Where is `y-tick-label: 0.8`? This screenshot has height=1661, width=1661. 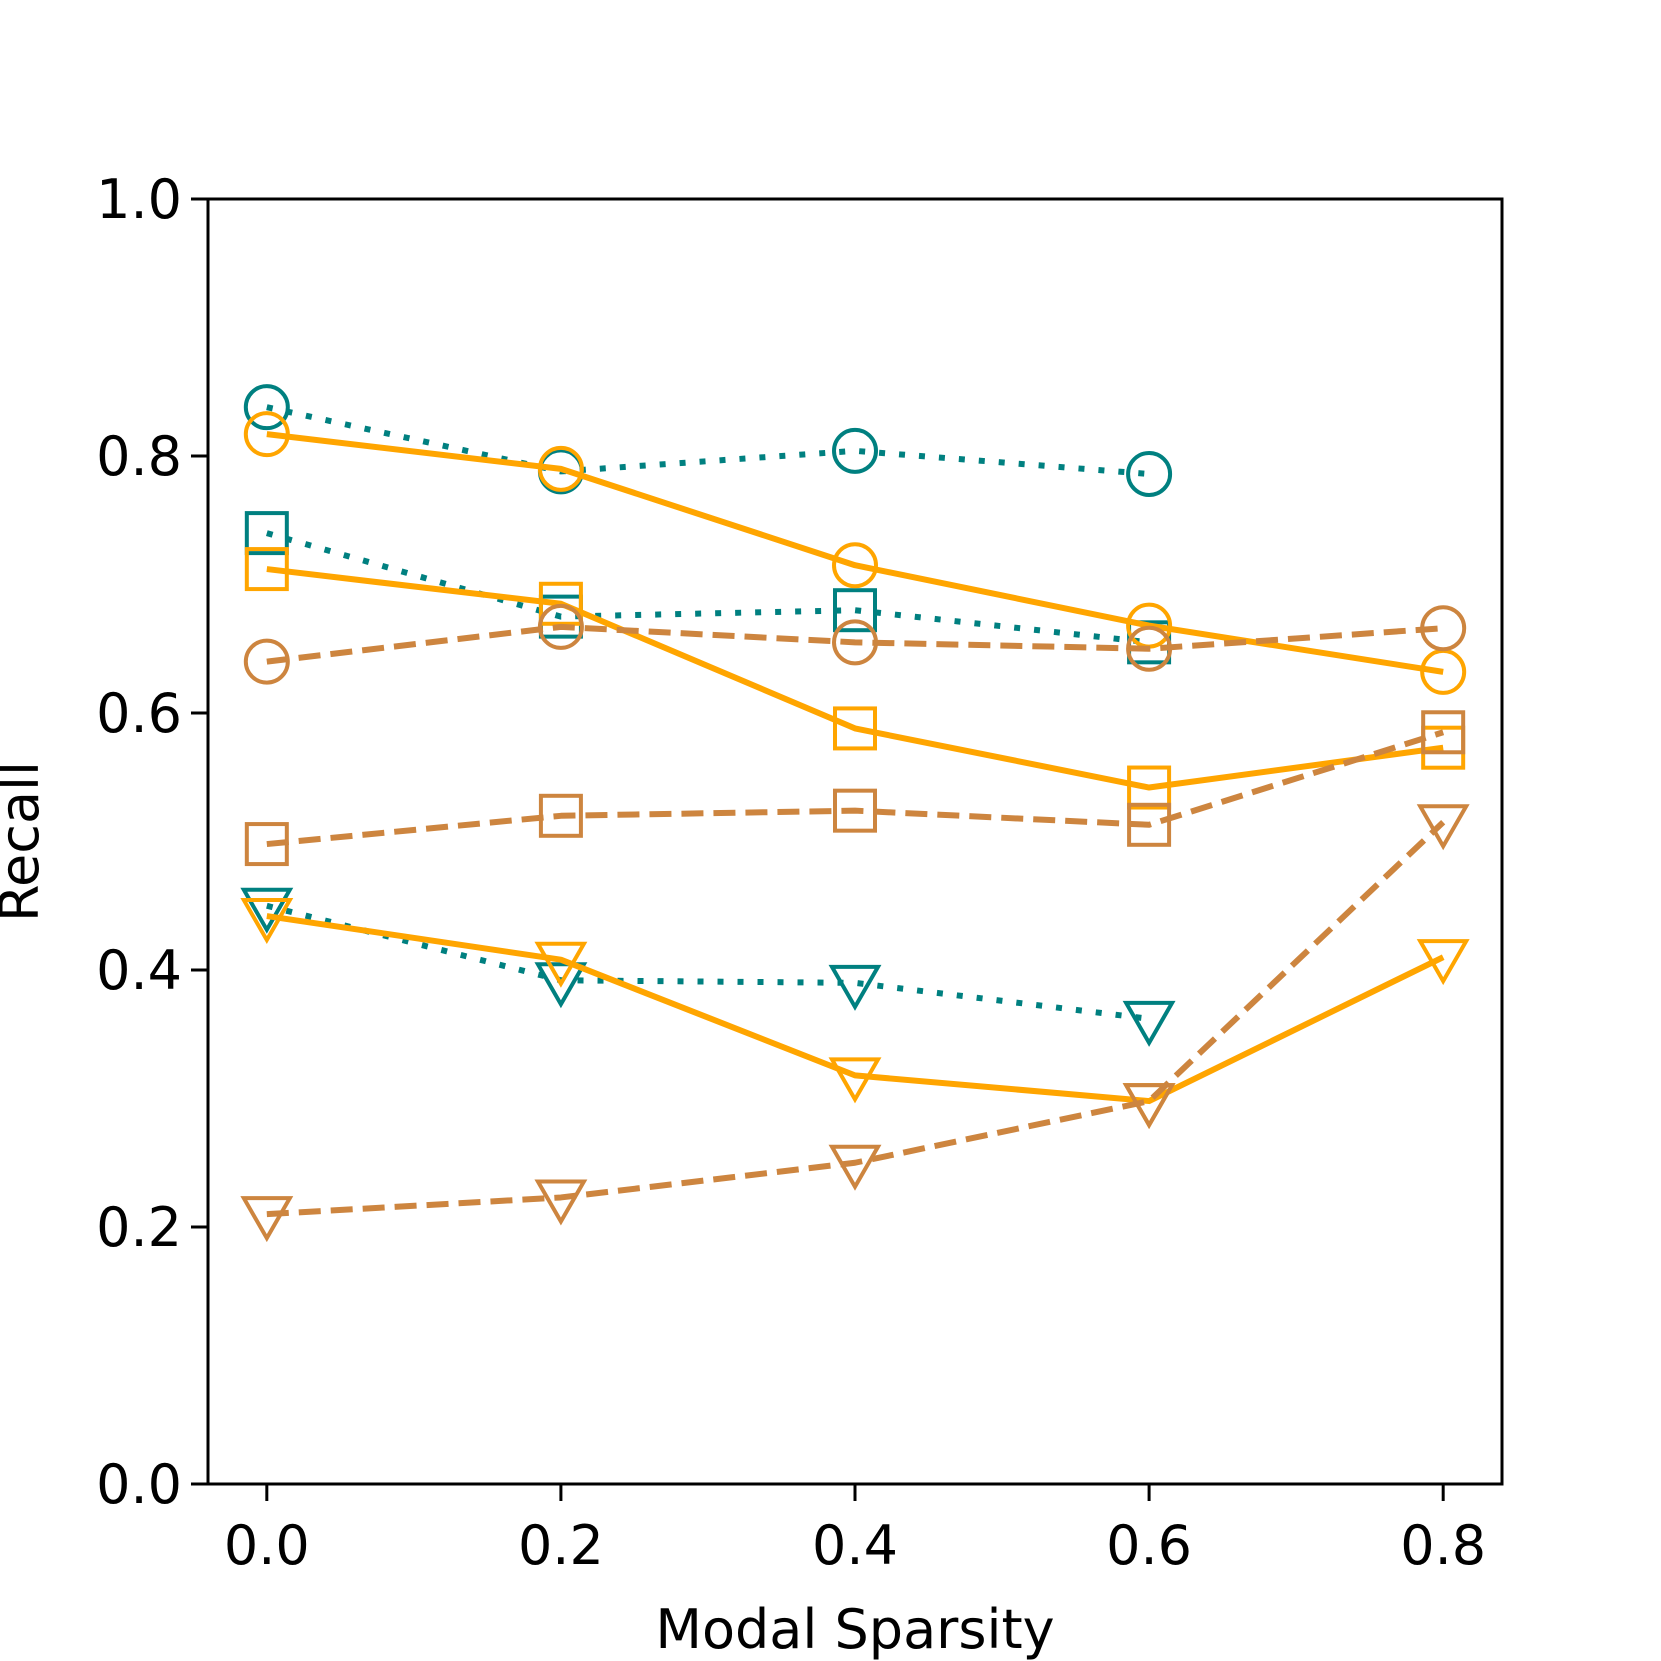
y-tick-label: 0.8 is located at coordinates (139, 456).